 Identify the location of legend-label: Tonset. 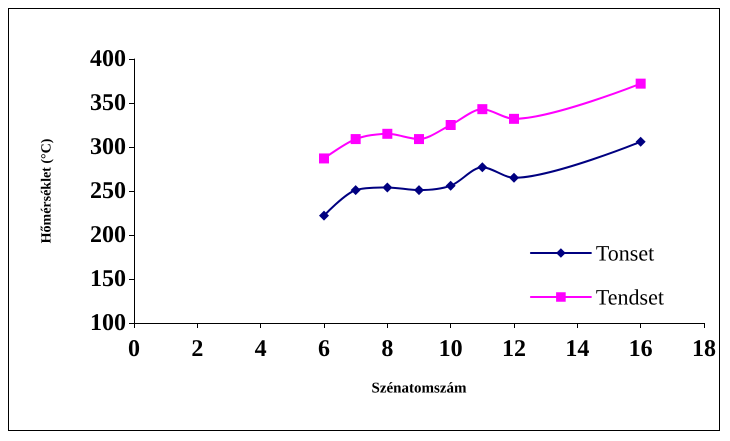
(625, 253).